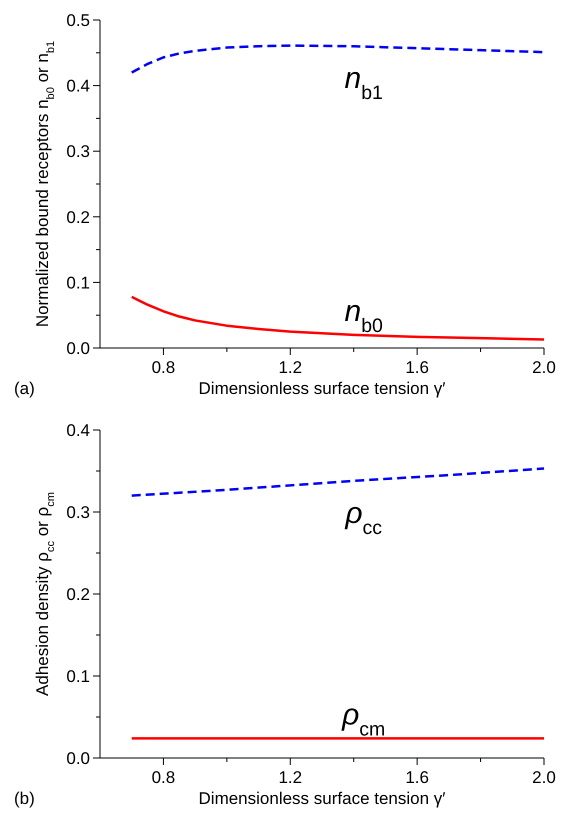 This screenshot has height=829, width=572. What do you see at coordinates (363, 83) in the screenshot?
I see `series-label: n$_{b1}$` at bounding box center [363, 83].